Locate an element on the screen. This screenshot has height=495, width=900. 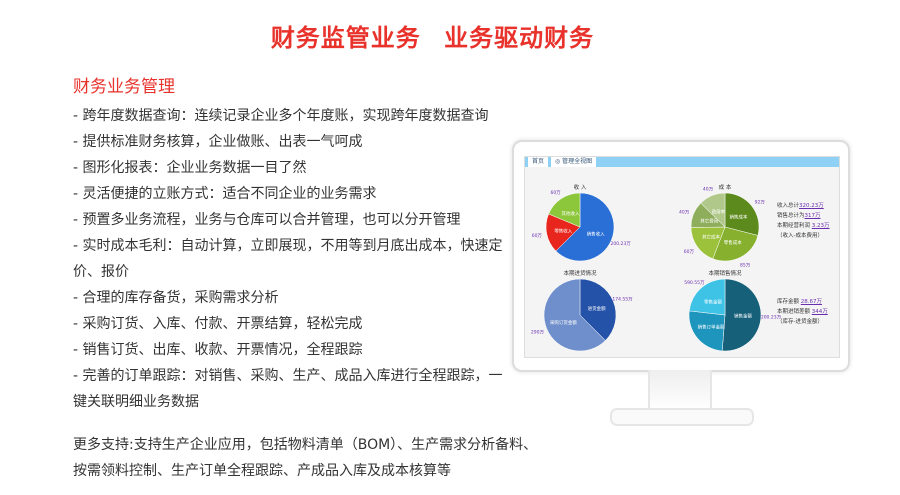
feature-item: - 合理的库存备货，采购需求分析 is located at coordinates (176, 298).